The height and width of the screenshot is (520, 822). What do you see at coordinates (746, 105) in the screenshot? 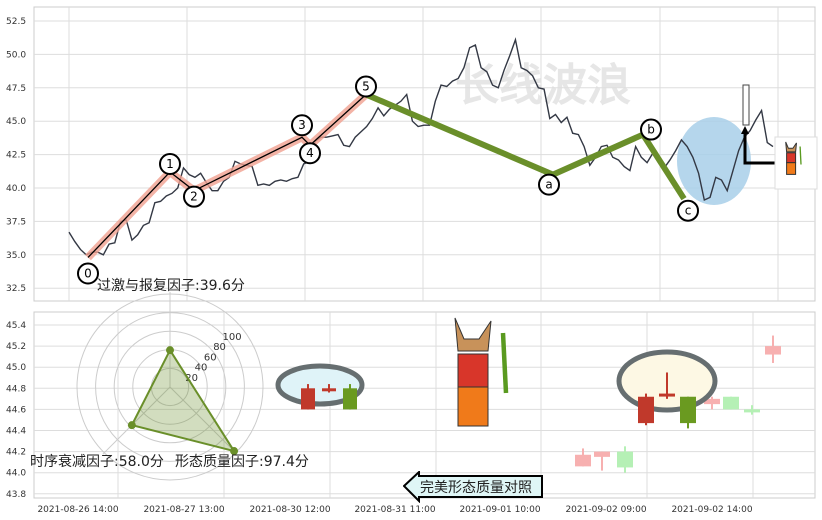
I see `marker-bar` at bounding box center [746, 105].